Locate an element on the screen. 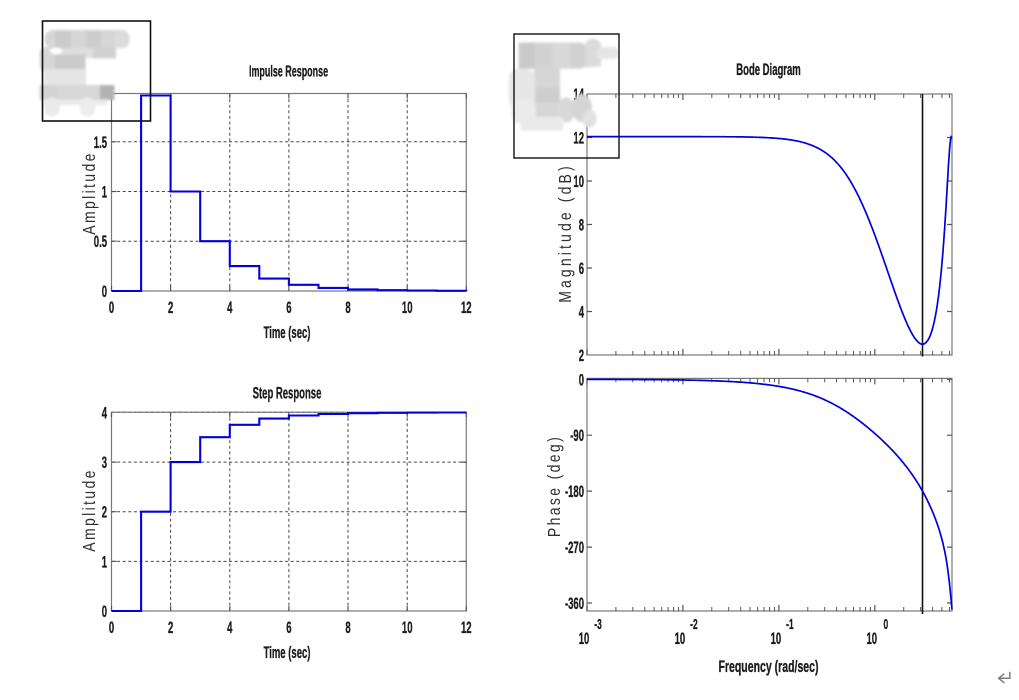  svg-text: 14 is located at coordinates (578, 94).